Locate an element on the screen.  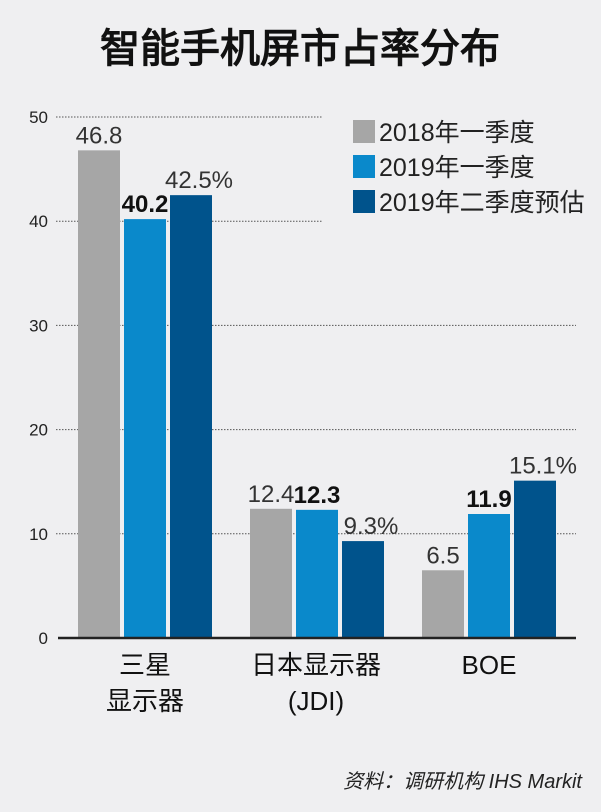
y-tick-label: 10 is located at coordinates (38, 534).